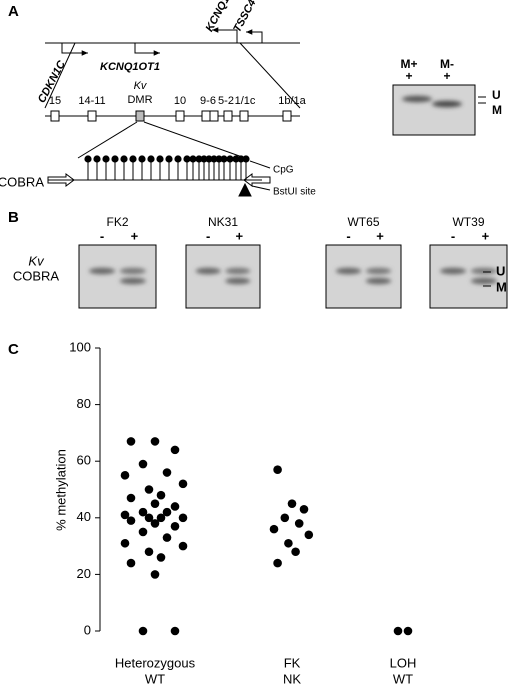  Describe the element at coordinates (155, 678) in the screenshot. I see `x-tick-label: WT` at that location.